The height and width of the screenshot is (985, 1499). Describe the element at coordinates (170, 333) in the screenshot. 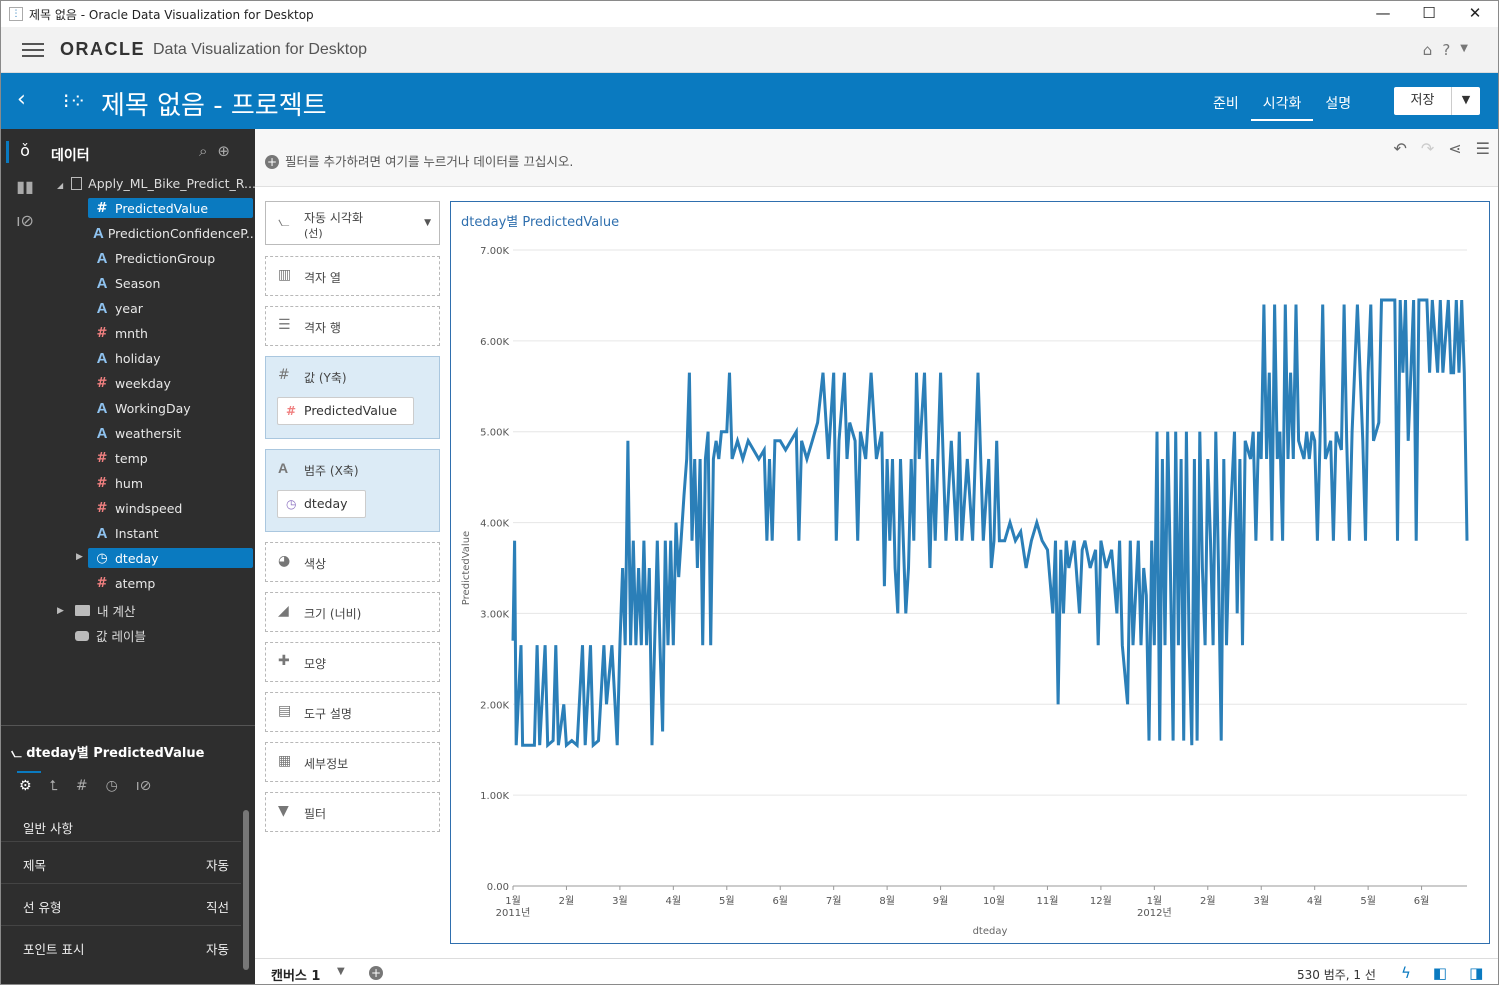

I see `field-item: # mnth` at that location.